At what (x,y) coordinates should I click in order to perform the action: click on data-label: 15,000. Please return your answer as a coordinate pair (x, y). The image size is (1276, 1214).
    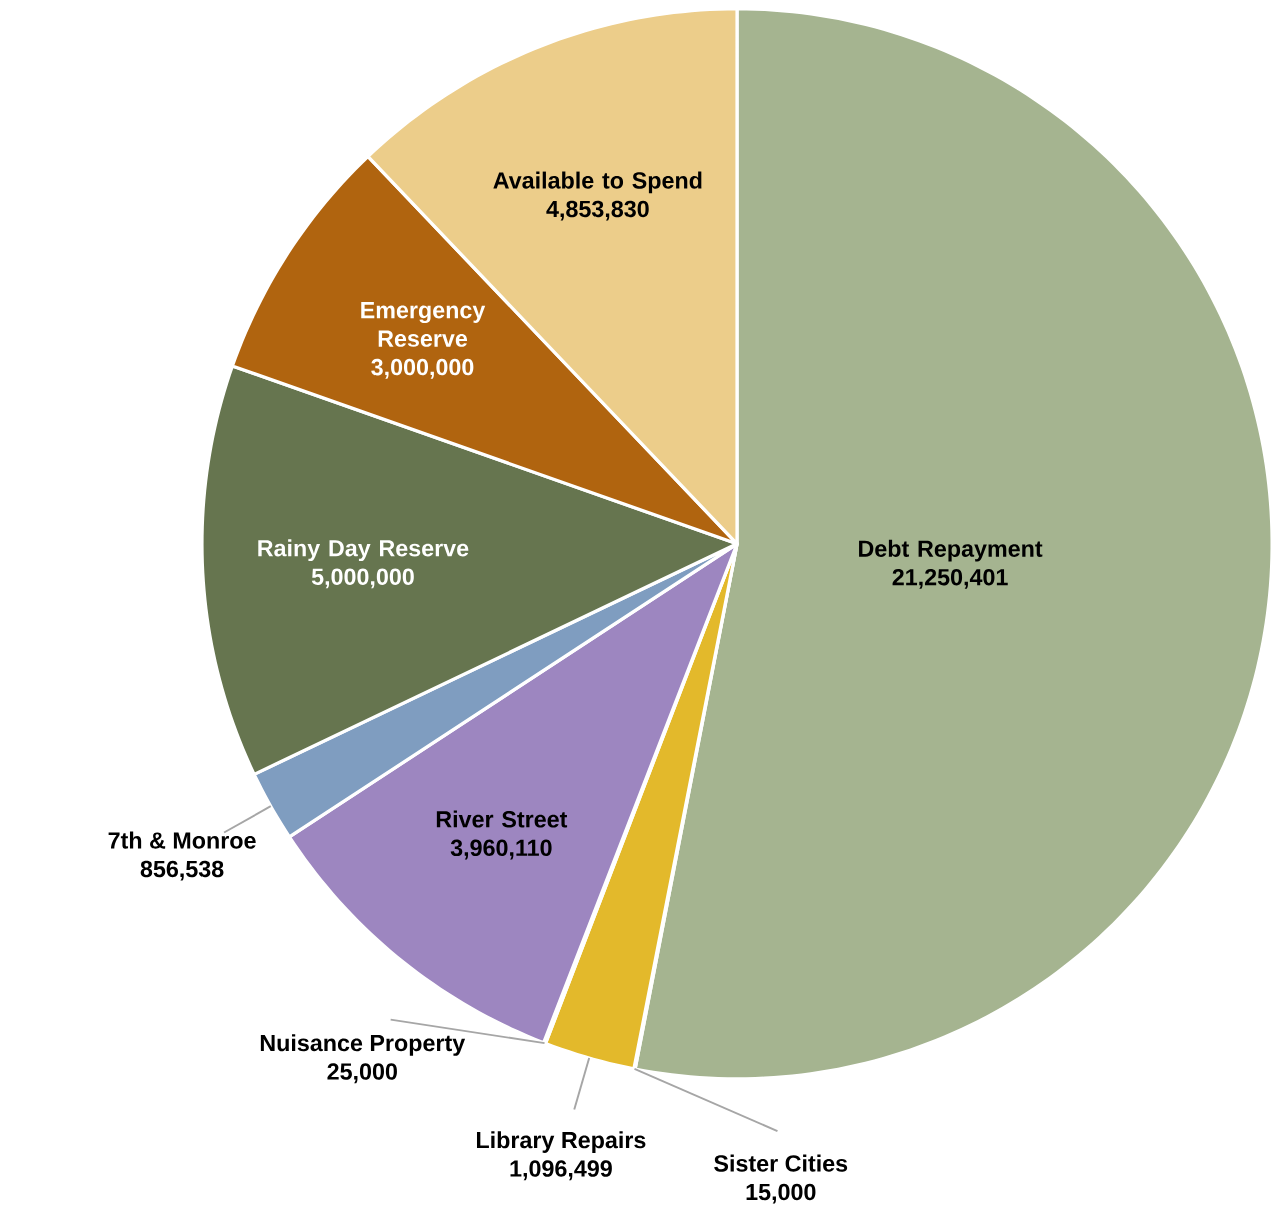
    Looking at the image, I should click on (781, 1193).